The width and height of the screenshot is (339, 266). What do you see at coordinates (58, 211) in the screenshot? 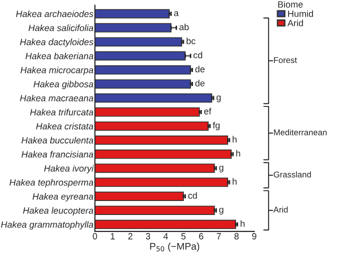
I see `y-tick-label: Hakea leucoptera` at bounding box center [58, 211].